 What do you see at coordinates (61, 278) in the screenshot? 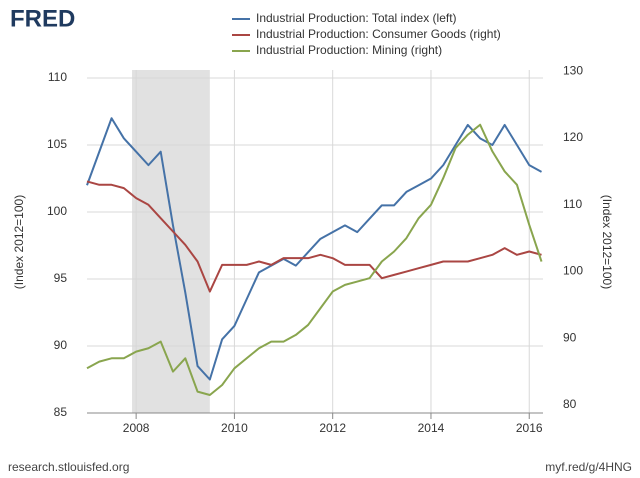
I see `y-tick-label: 95` at bounding box center [61, 278].